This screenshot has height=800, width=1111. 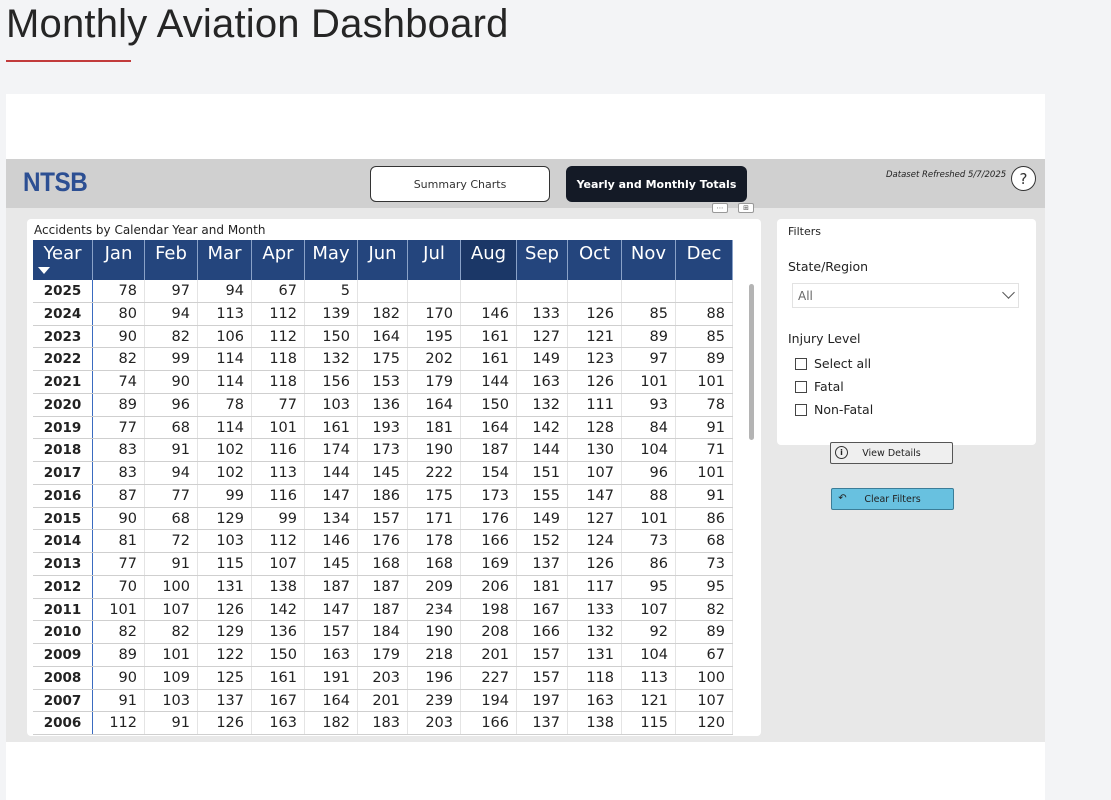 I want to click on year-cell: 2015, so click(x=63, y=518).